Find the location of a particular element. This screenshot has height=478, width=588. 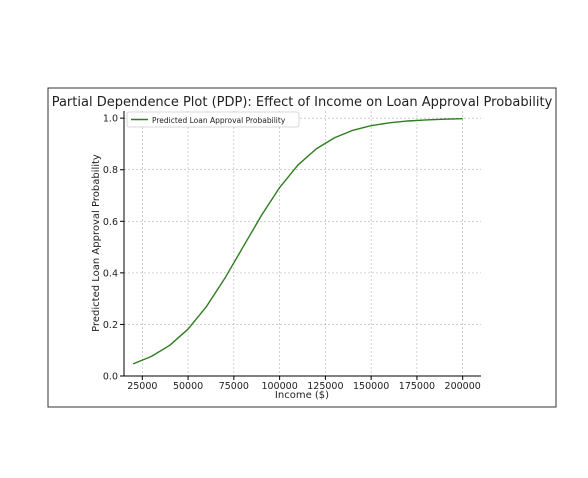

y-tick-label: 0.0 is located at coordinates (110, 377).